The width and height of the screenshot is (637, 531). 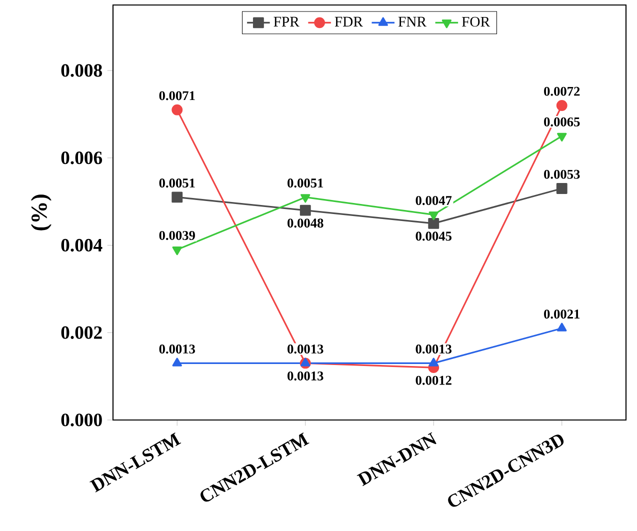 I want to click on legend-label: FPR, so click(x=287, y=21).